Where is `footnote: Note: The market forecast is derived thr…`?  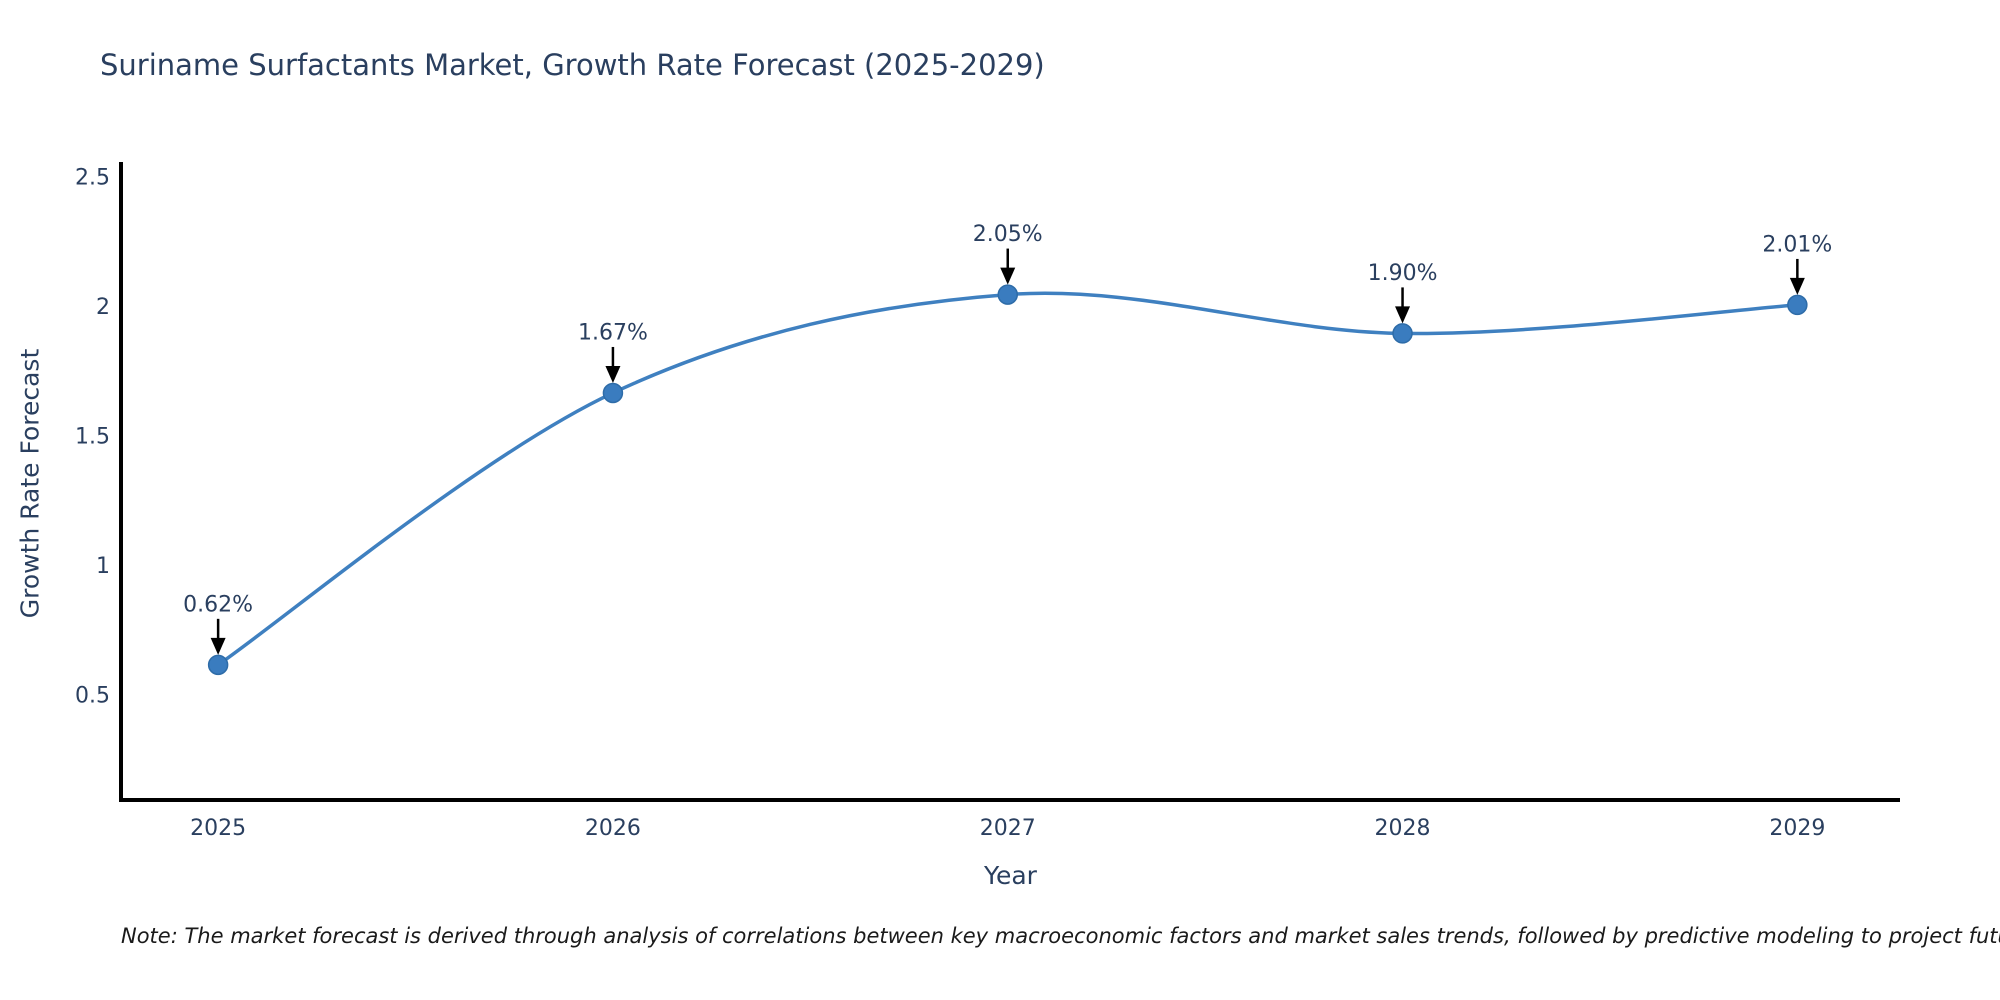
footnote: Note: The market forecast is derived thr… is located at coordinates (1060, 936).